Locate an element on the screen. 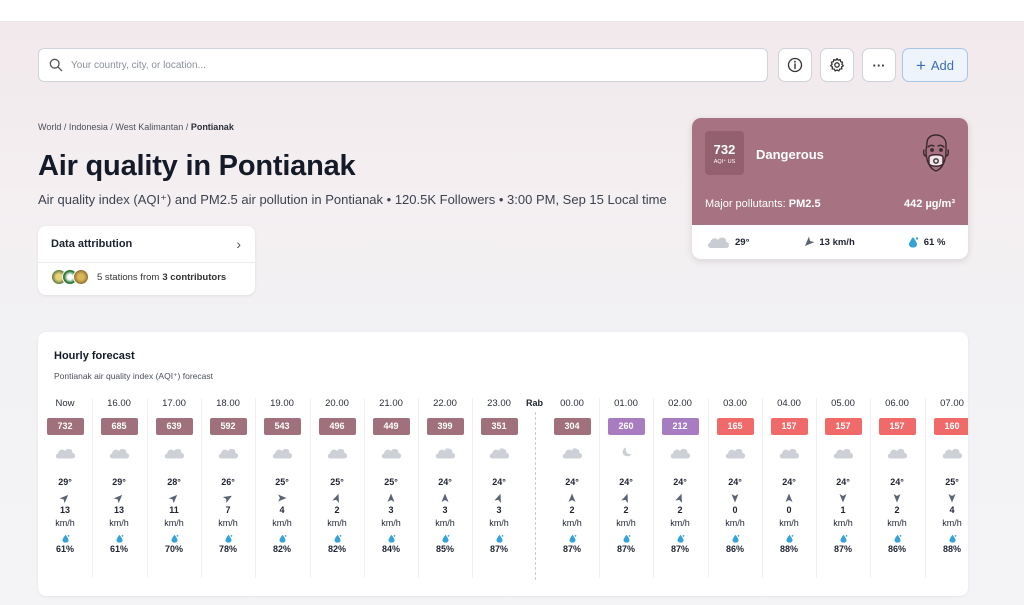 Image resolution: width=1024 pixels, height=605 pixels. forecast-hour-column: 04.00 157 24° 0 km/h 88% is located at coordinates (789, 476).